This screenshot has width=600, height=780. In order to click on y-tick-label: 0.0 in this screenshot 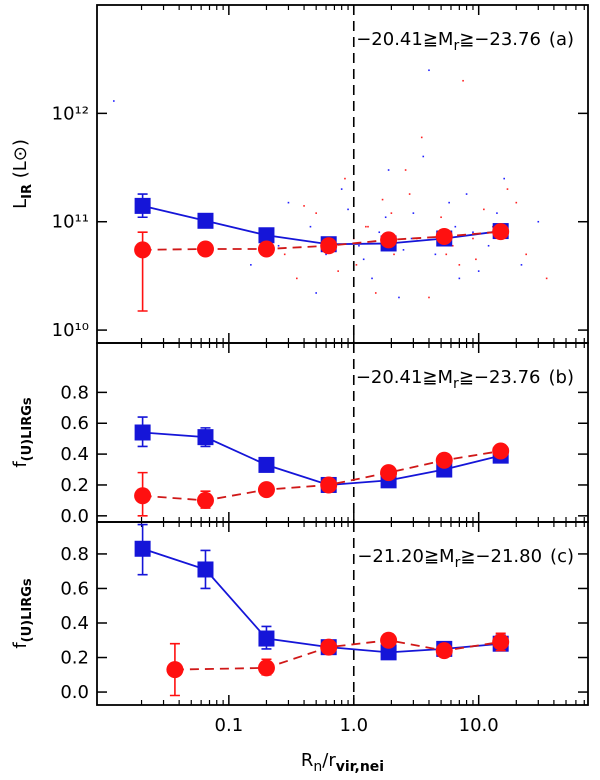, I will do `click(74, 692)`.